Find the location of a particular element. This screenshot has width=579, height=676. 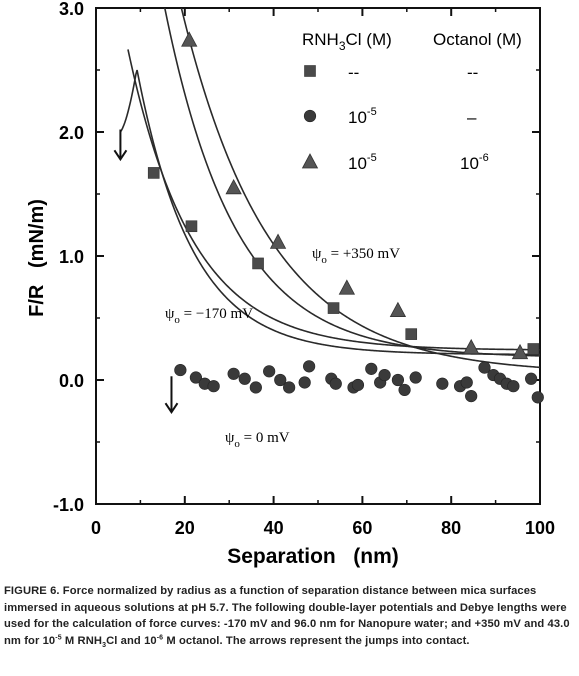

legend: RNH3Cl (M) Octanol (M) -- -- 10-5 – 10-5 10-6 is located at coordinates (411, 101).